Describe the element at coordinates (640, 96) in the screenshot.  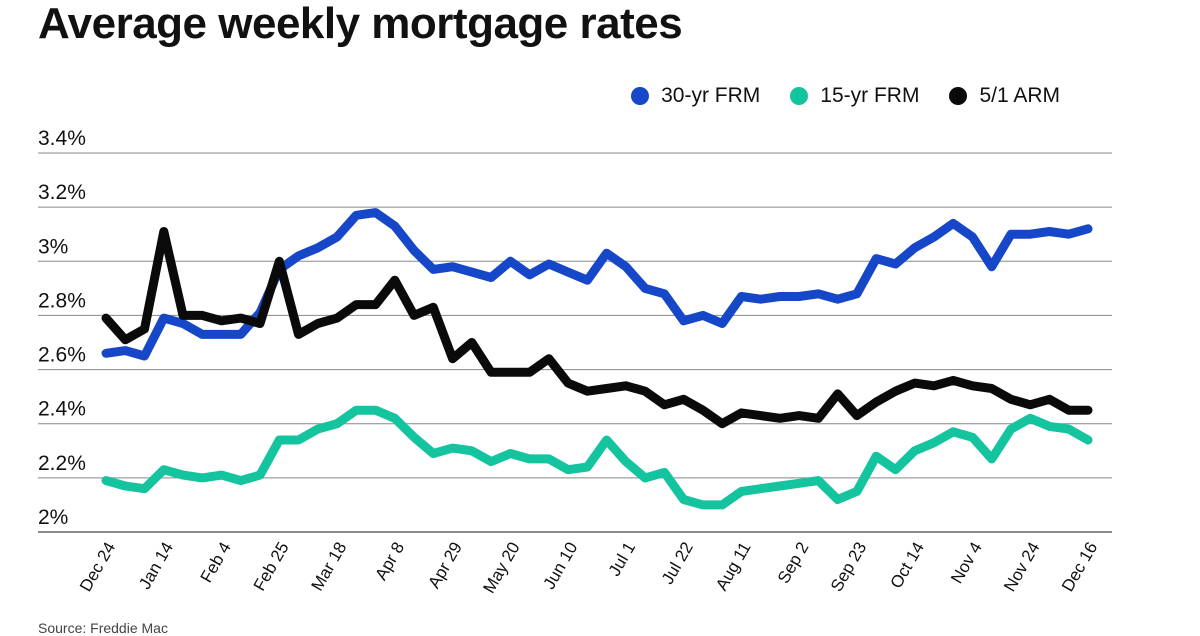
I see `legend-dot-30yr` at that location.